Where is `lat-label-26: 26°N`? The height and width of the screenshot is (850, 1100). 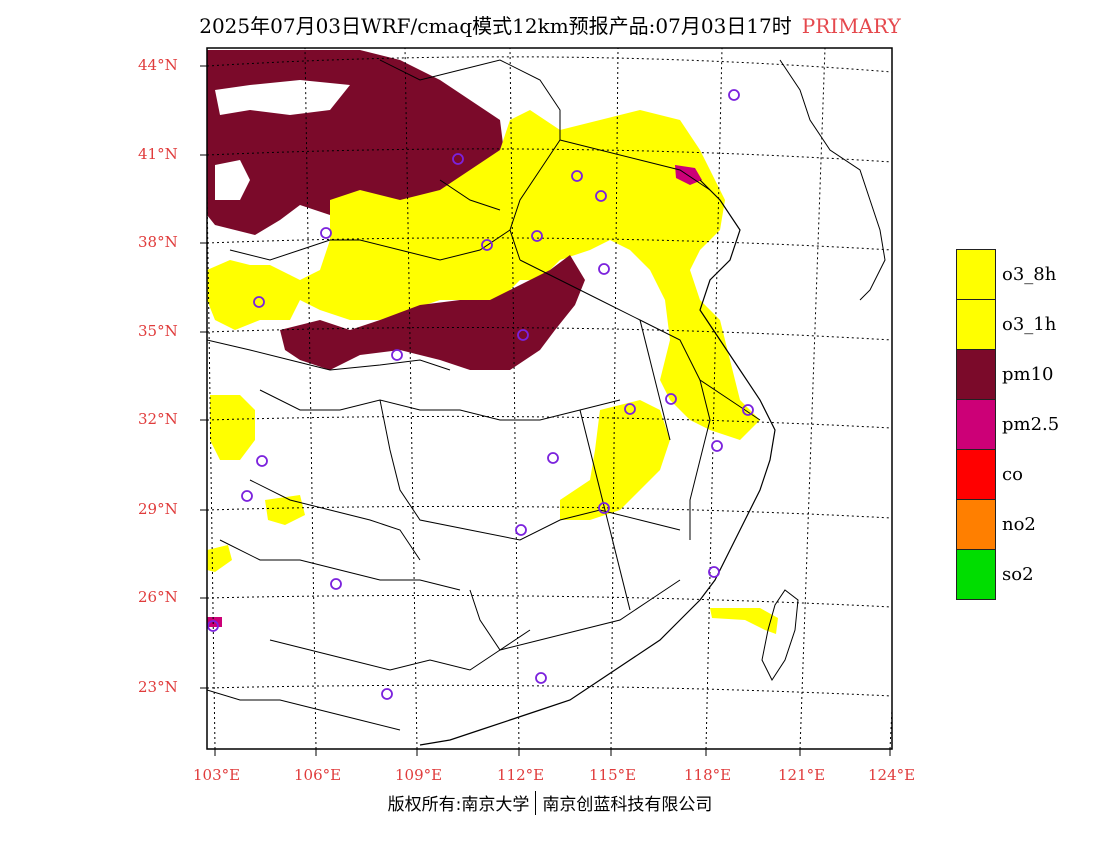
lat-label-26: 26°N is located at coordinates (158, 597).